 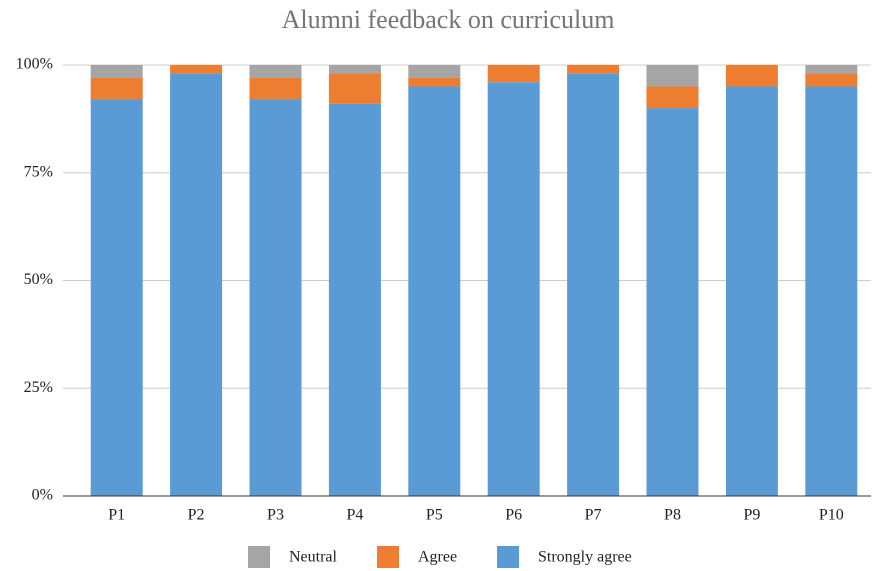 I want to click on y-tick-label: 25%, so click(x=38, y=387).